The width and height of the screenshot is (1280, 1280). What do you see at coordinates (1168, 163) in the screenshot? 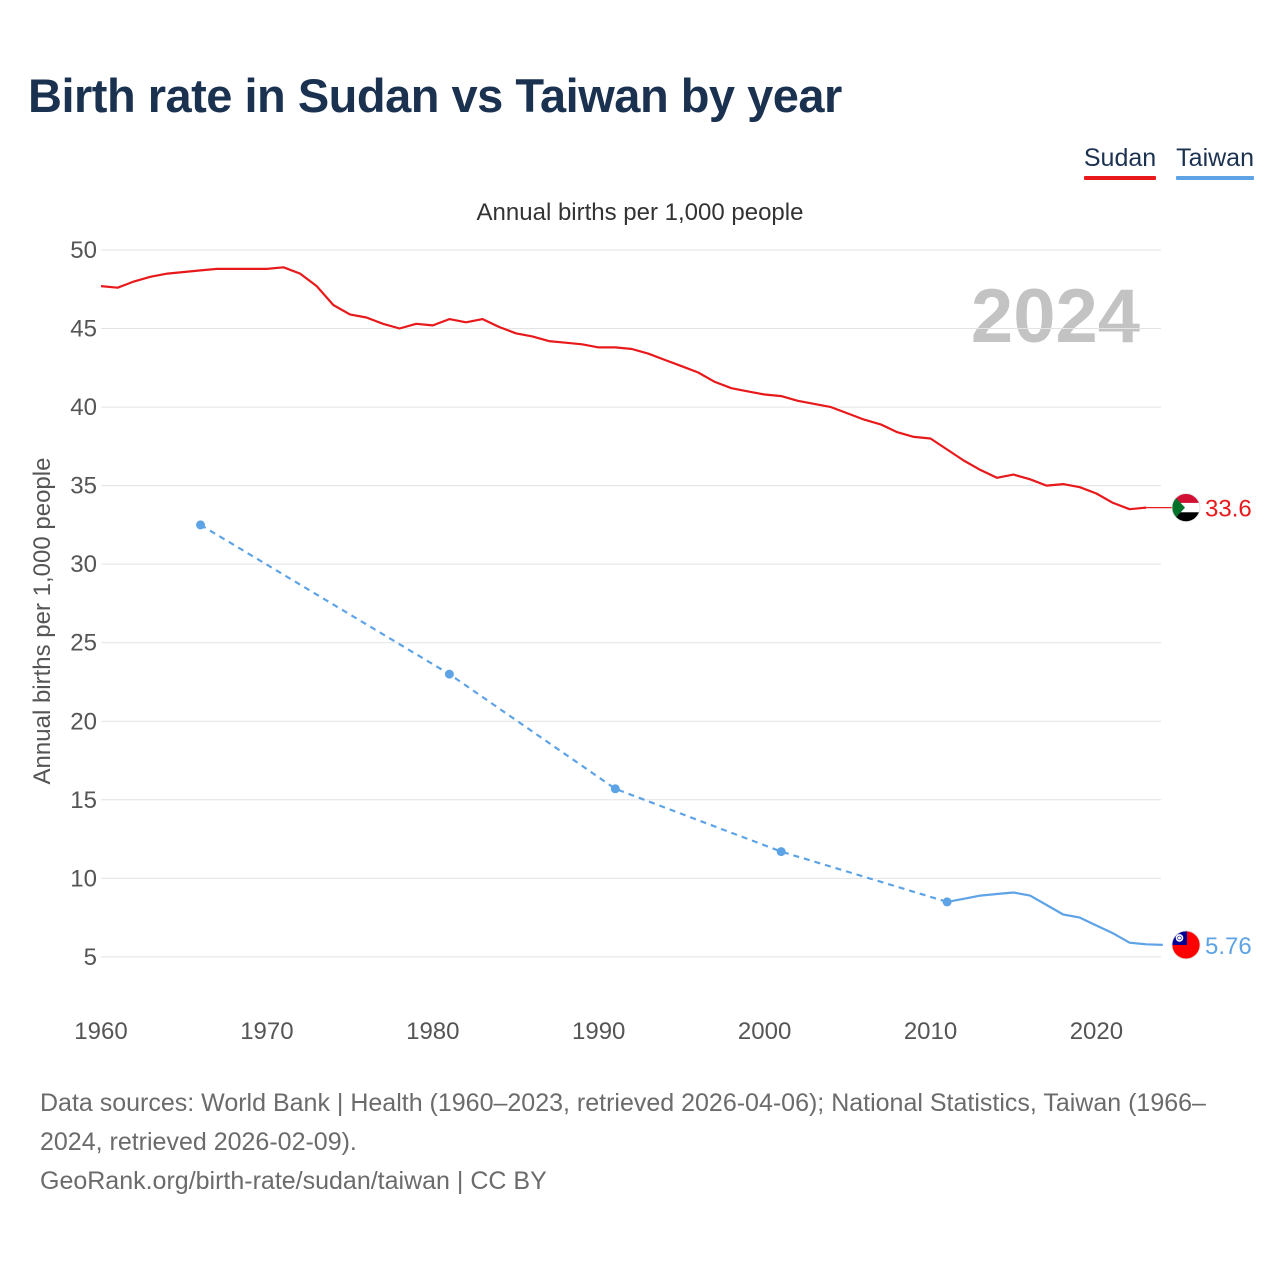
I see `chart-legend: Sudan Taiwan` at bounding box center [1168, 163].